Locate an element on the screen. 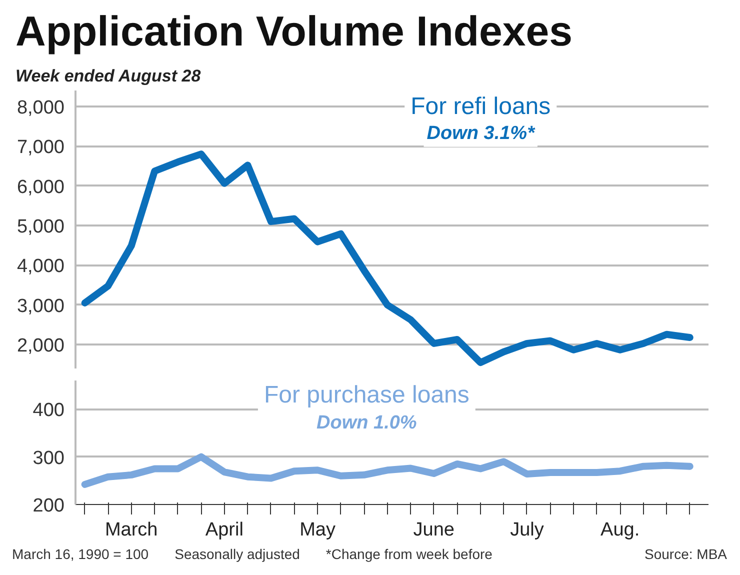  text: For refi loans is located at coordinates (480, 106).